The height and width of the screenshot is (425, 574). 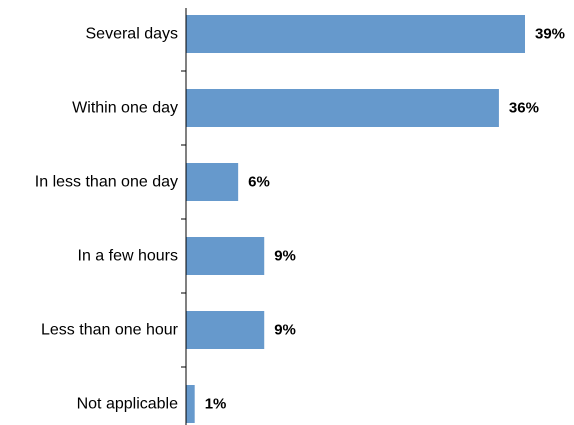 I want to click on value-label-4: 9%, so click(x=285, y=330).